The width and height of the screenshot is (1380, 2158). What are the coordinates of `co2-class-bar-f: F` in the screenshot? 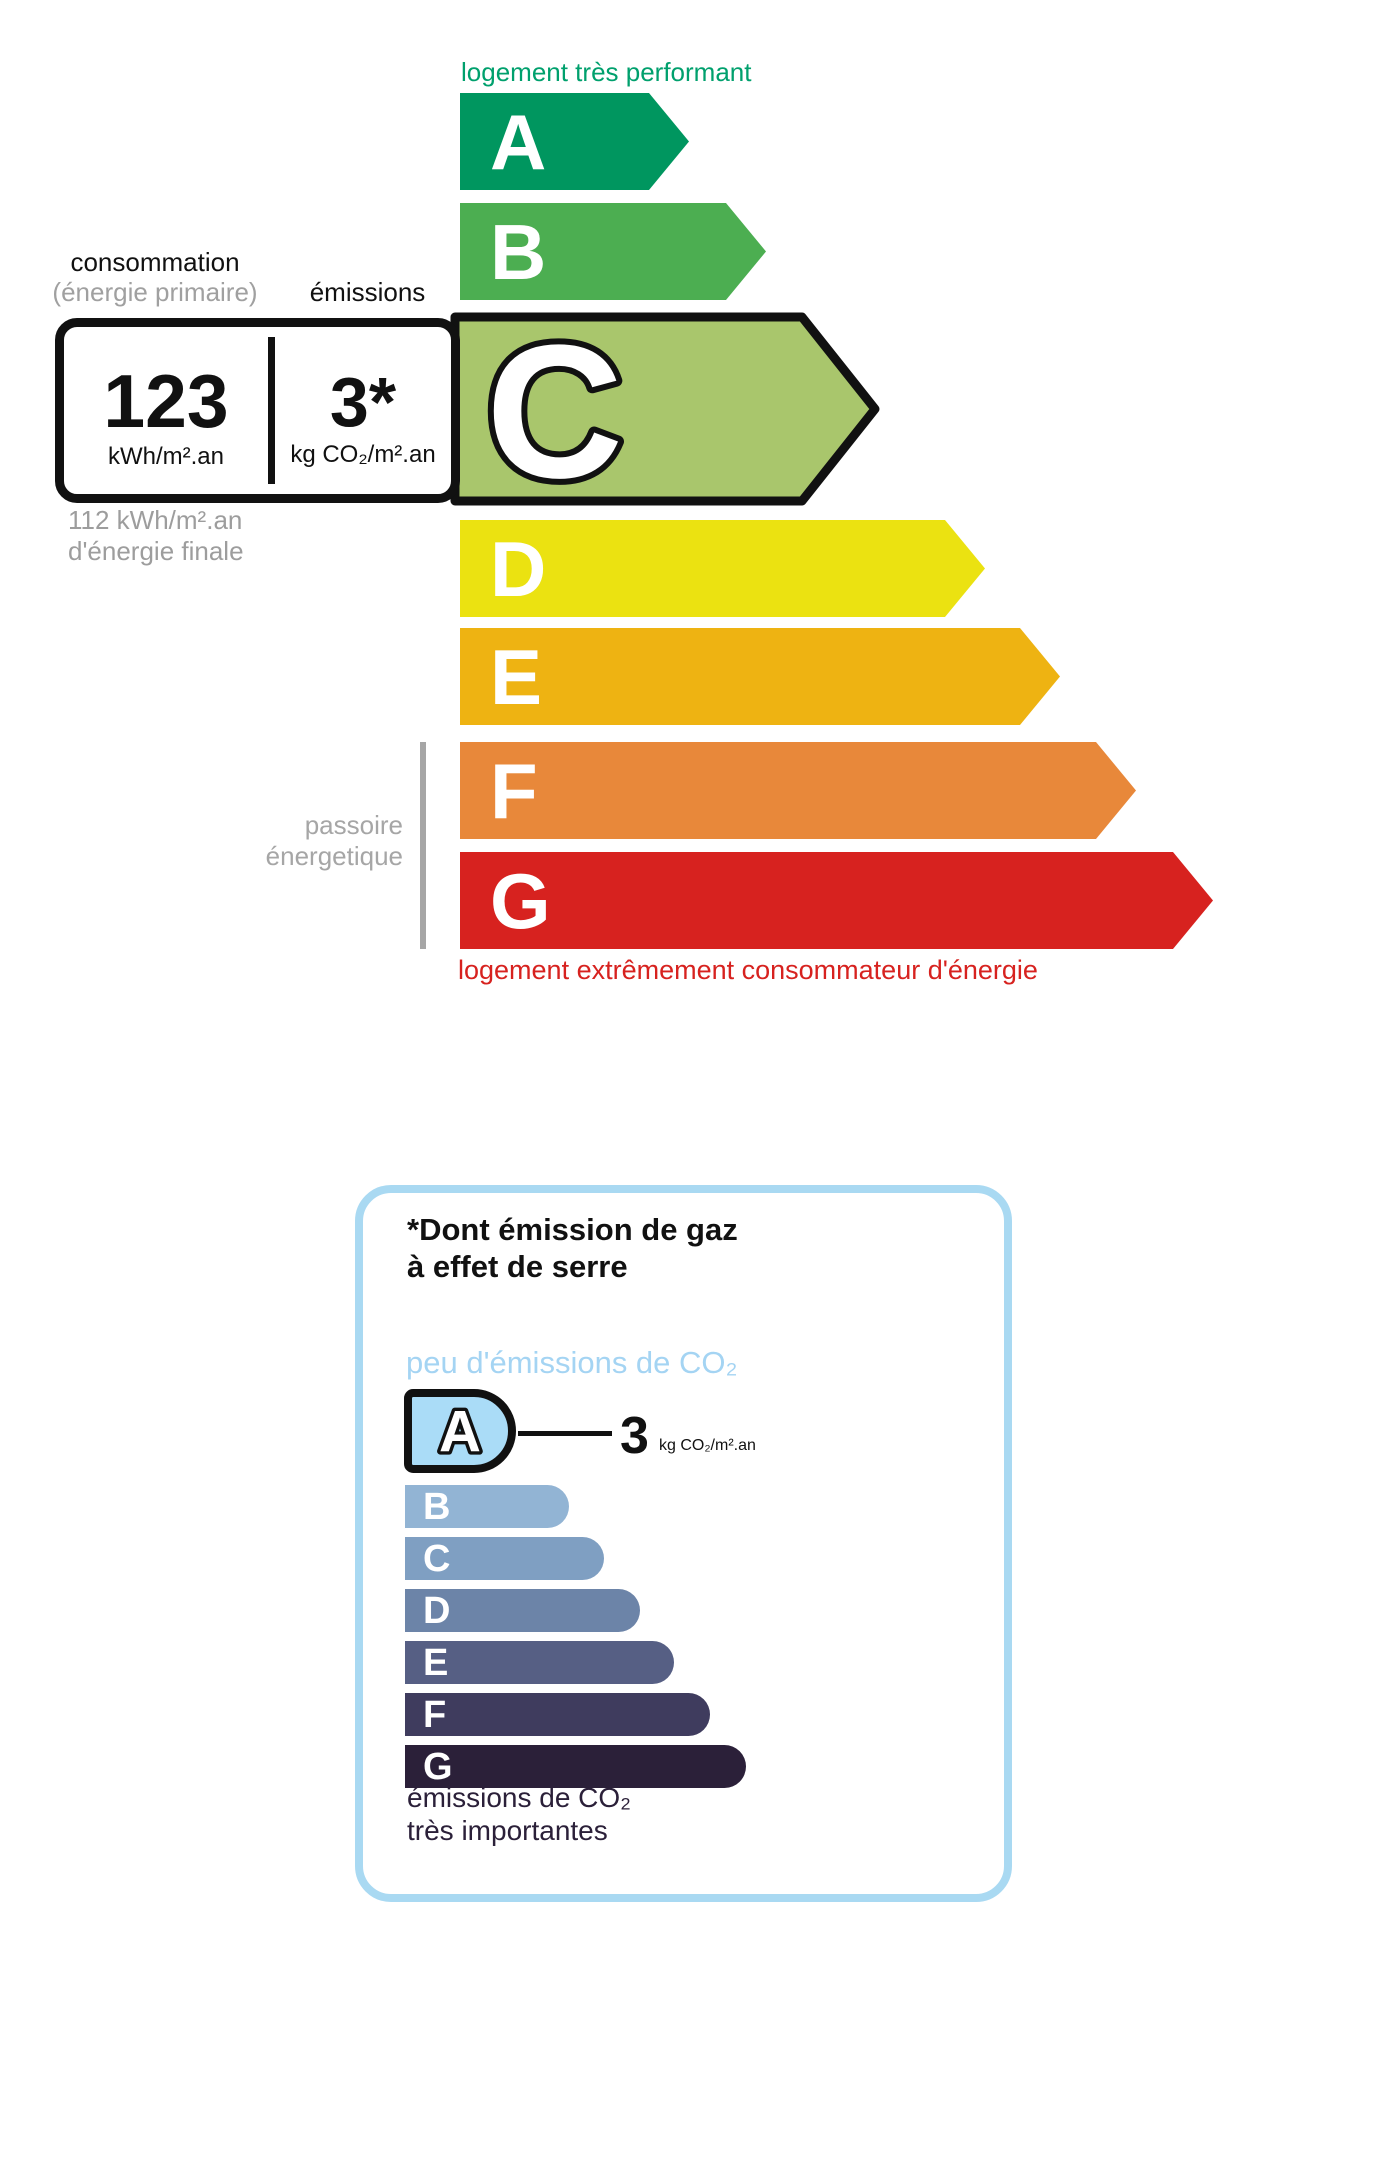 It's located at (557, 1714).